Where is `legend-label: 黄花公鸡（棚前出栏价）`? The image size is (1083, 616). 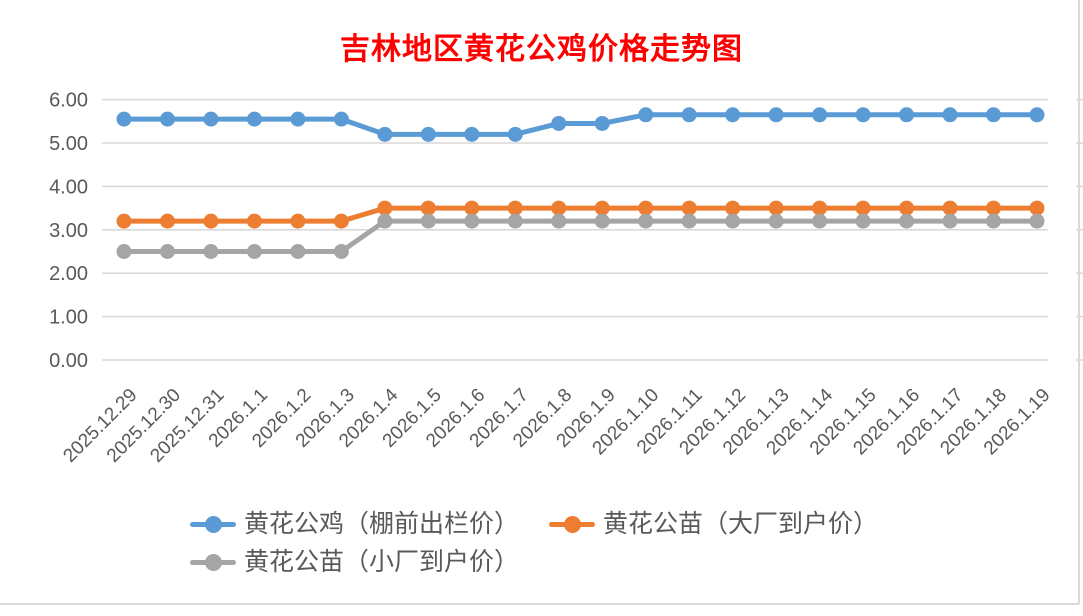
legend-label: 黄花公鸡（棚前出栏价） is located at coordinates (382, 524).